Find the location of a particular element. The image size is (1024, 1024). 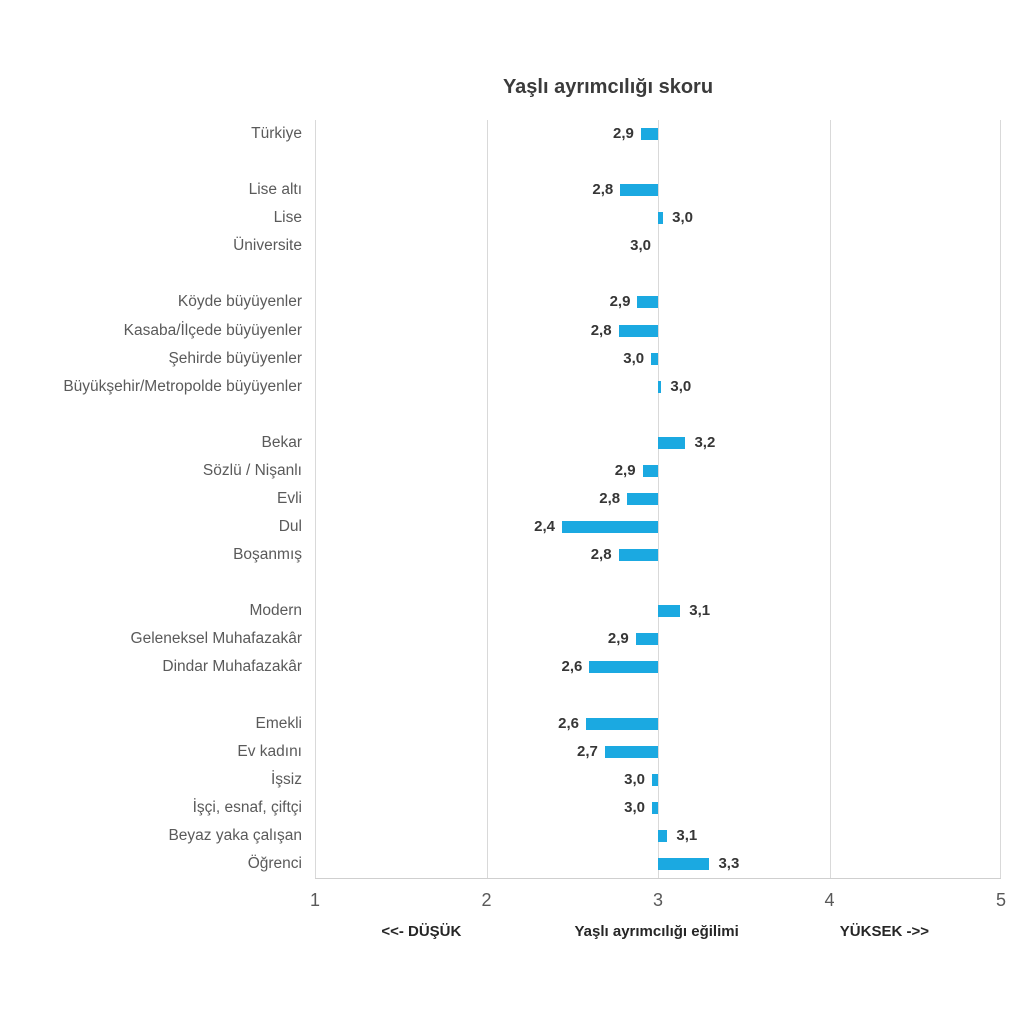

category-label: Üniversite is located at coordinates (267, 246).